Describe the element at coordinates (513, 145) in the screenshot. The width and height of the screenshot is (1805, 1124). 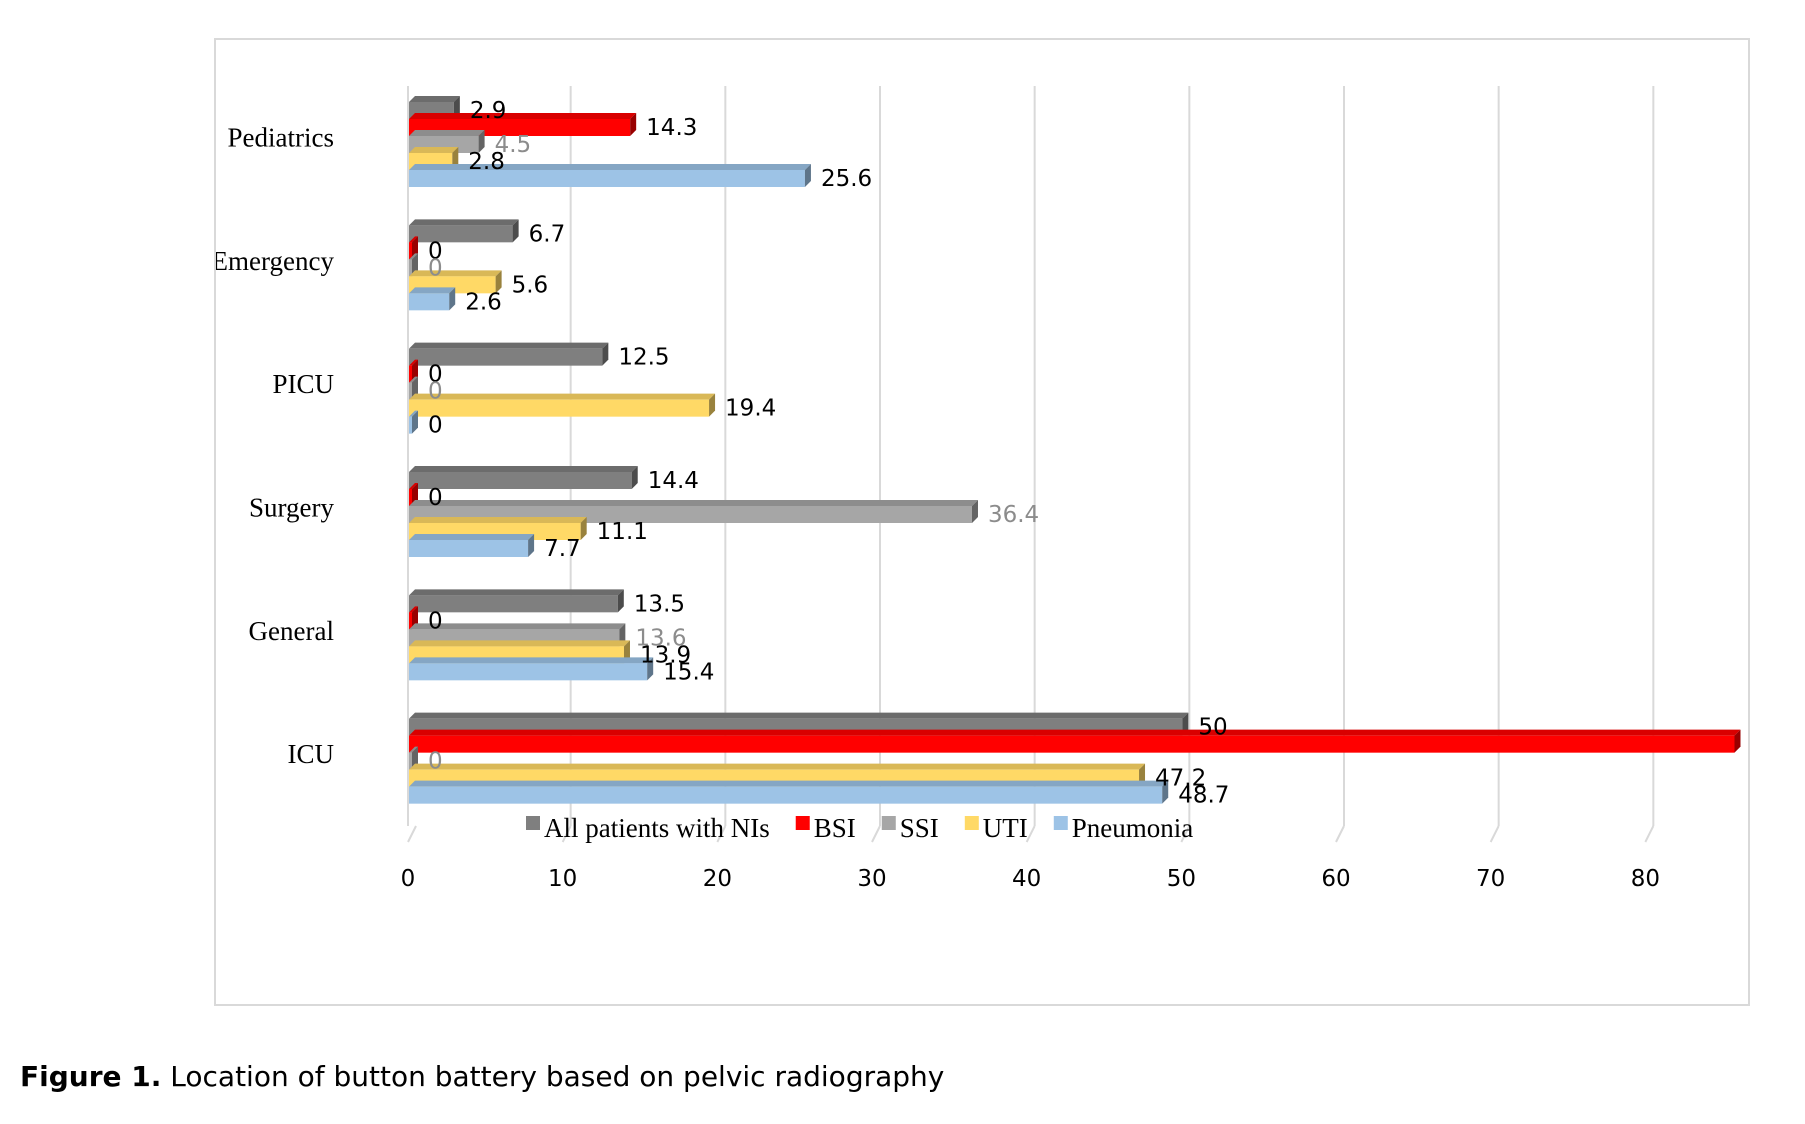
I see `data-label: 4.5` at that location.